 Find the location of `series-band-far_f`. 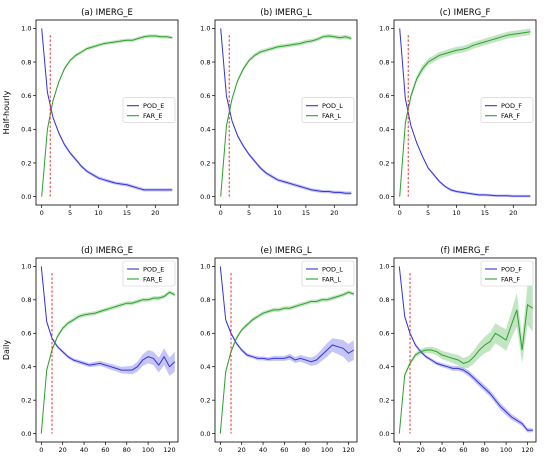

series-band-far_f is located at coordinates (466, 359).